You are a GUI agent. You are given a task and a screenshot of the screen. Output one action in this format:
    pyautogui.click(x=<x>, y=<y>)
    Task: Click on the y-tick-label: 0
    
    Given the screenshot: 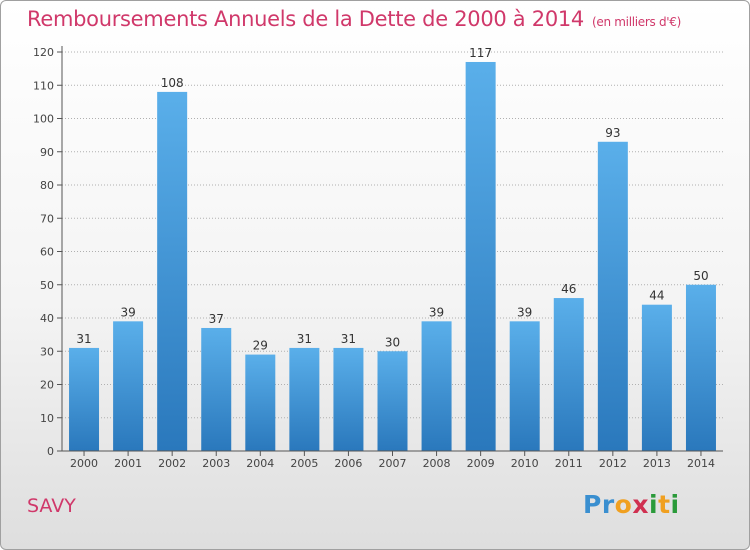 What is the action you would take?
    pyautogui.click(x=50, y=451)
    